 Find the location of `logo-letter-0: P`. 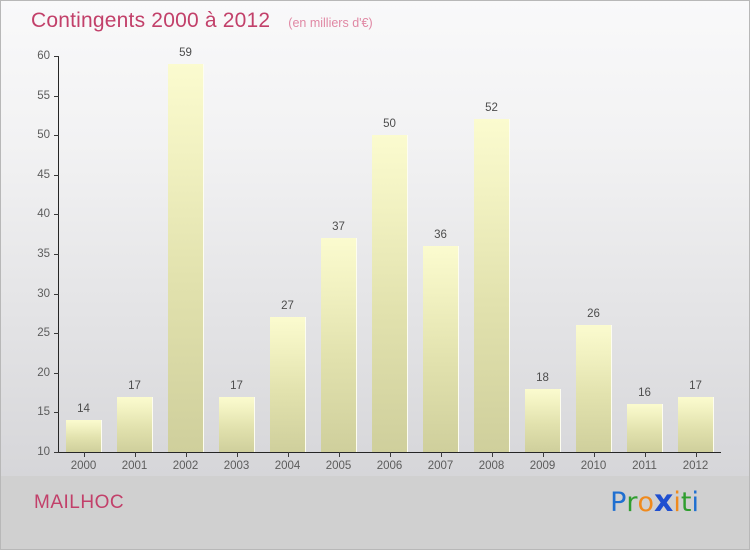

logo-letter-0: P is located at coordinates (618, 502).